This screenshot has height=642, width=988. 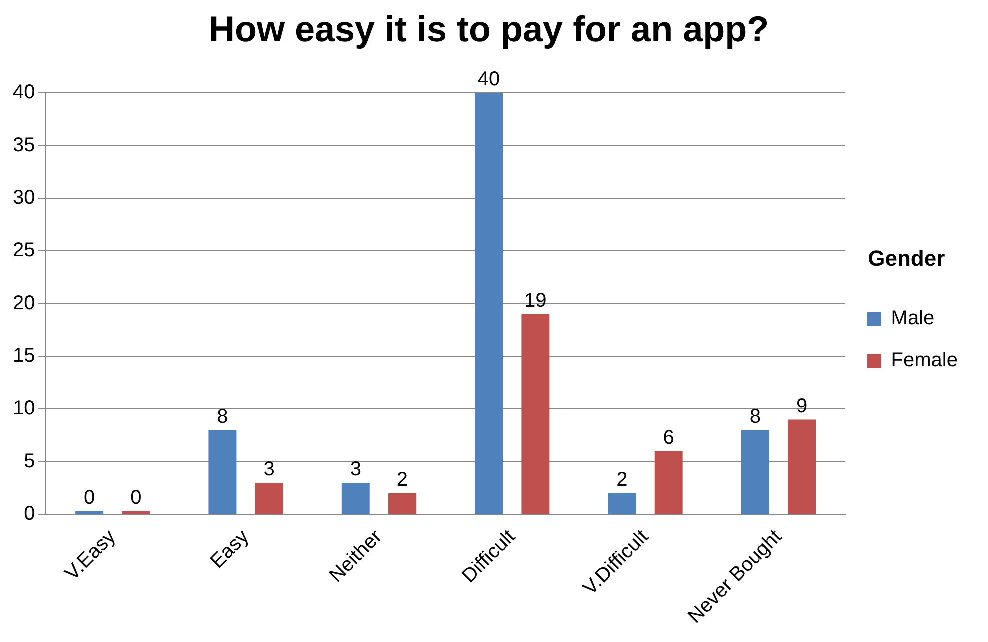 I want to click on chart-title: How easy it is to pay for an app?, so click(x=489, y=29).